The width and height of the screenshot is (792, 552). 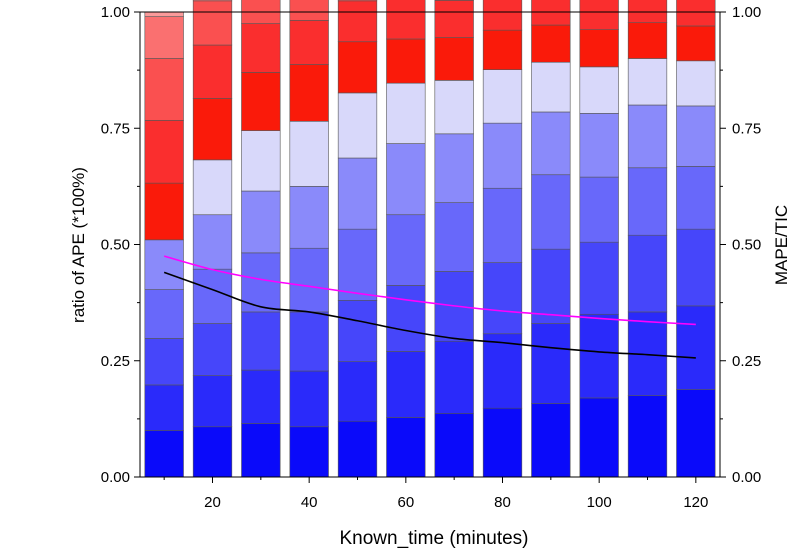 I want to click on y2-axis-title: MAPE/TIC, so click(x=781, y=245).